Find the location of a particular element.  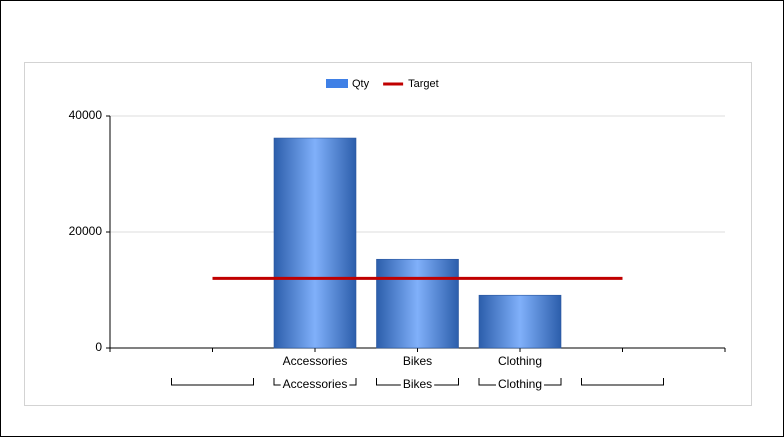

group-label: Bikes is located at coordinates (417, 384).